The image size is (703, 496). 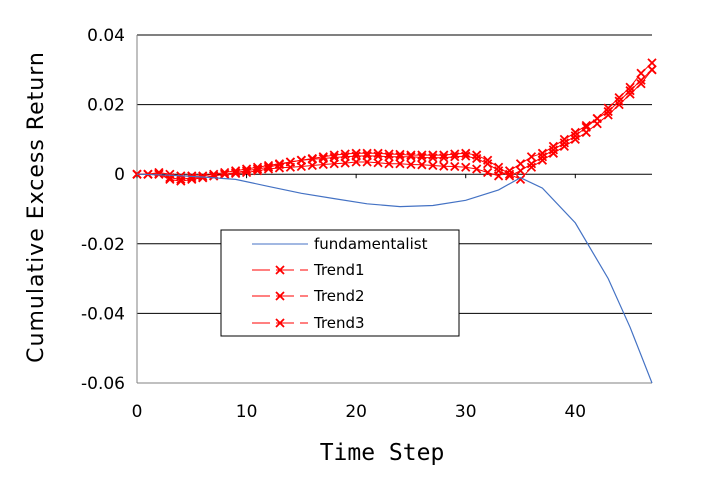 What do you see at coordinates (247, 412) in the screenshot?
I see `x-tick-label: 10` at bounding box center [247, 412].